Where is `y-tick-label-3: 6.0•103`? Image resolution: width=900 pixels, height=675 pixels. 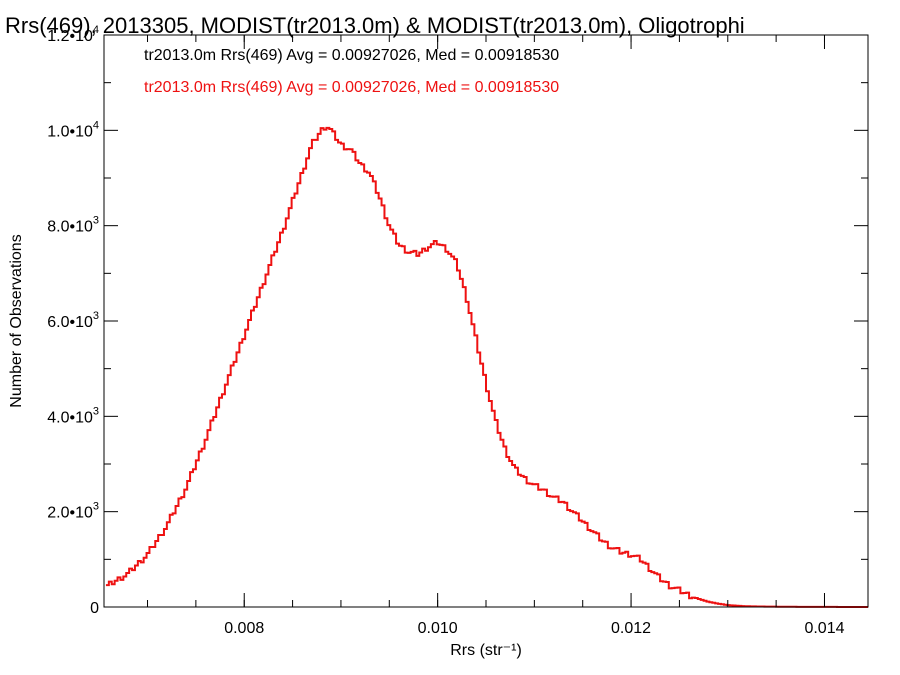
y-tick-label-3: 6.0•103 is located at coordinates (73, 320).